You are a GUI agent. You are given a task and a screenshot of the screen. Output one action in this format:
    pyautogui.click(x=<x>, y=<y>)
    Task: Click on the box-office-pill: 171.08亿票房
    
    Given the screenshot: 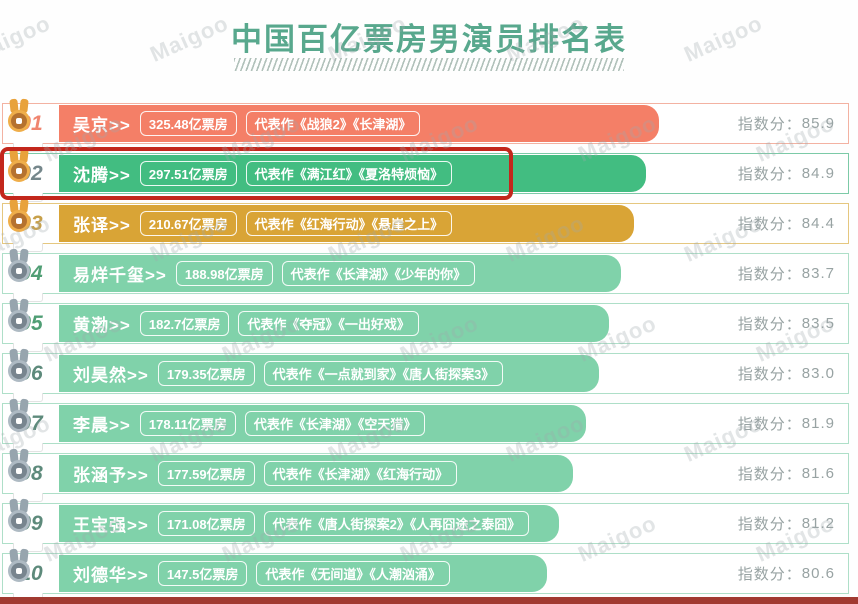 What is the action you would take?
    pyautogui.click(x=206, y=523)
    